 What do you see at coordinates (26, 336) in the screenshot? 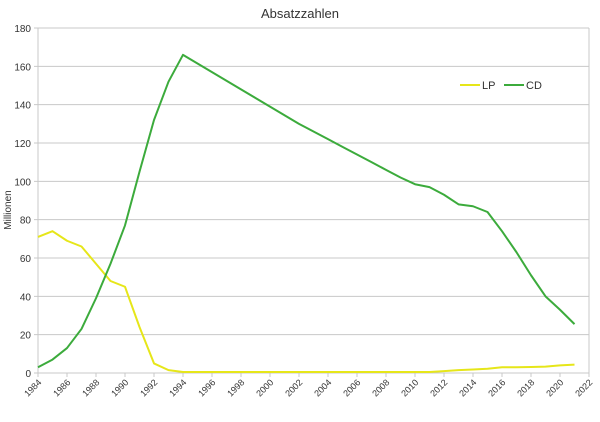
I see `y-tick-label: 20` at bounding box center [26, 336].